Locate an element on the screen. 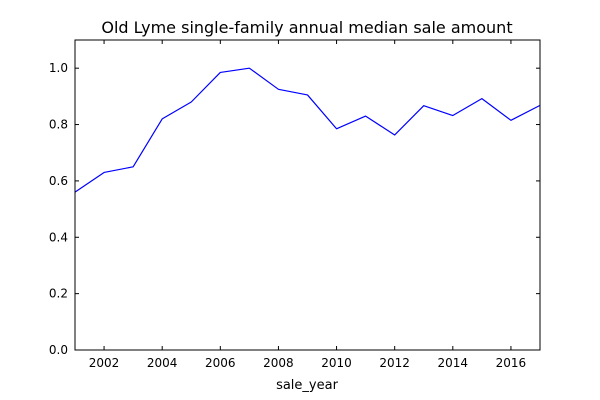 The height and width of the screenshot is (400, 600). x-tick-label: 2008 is located at coordinates (278, 363).